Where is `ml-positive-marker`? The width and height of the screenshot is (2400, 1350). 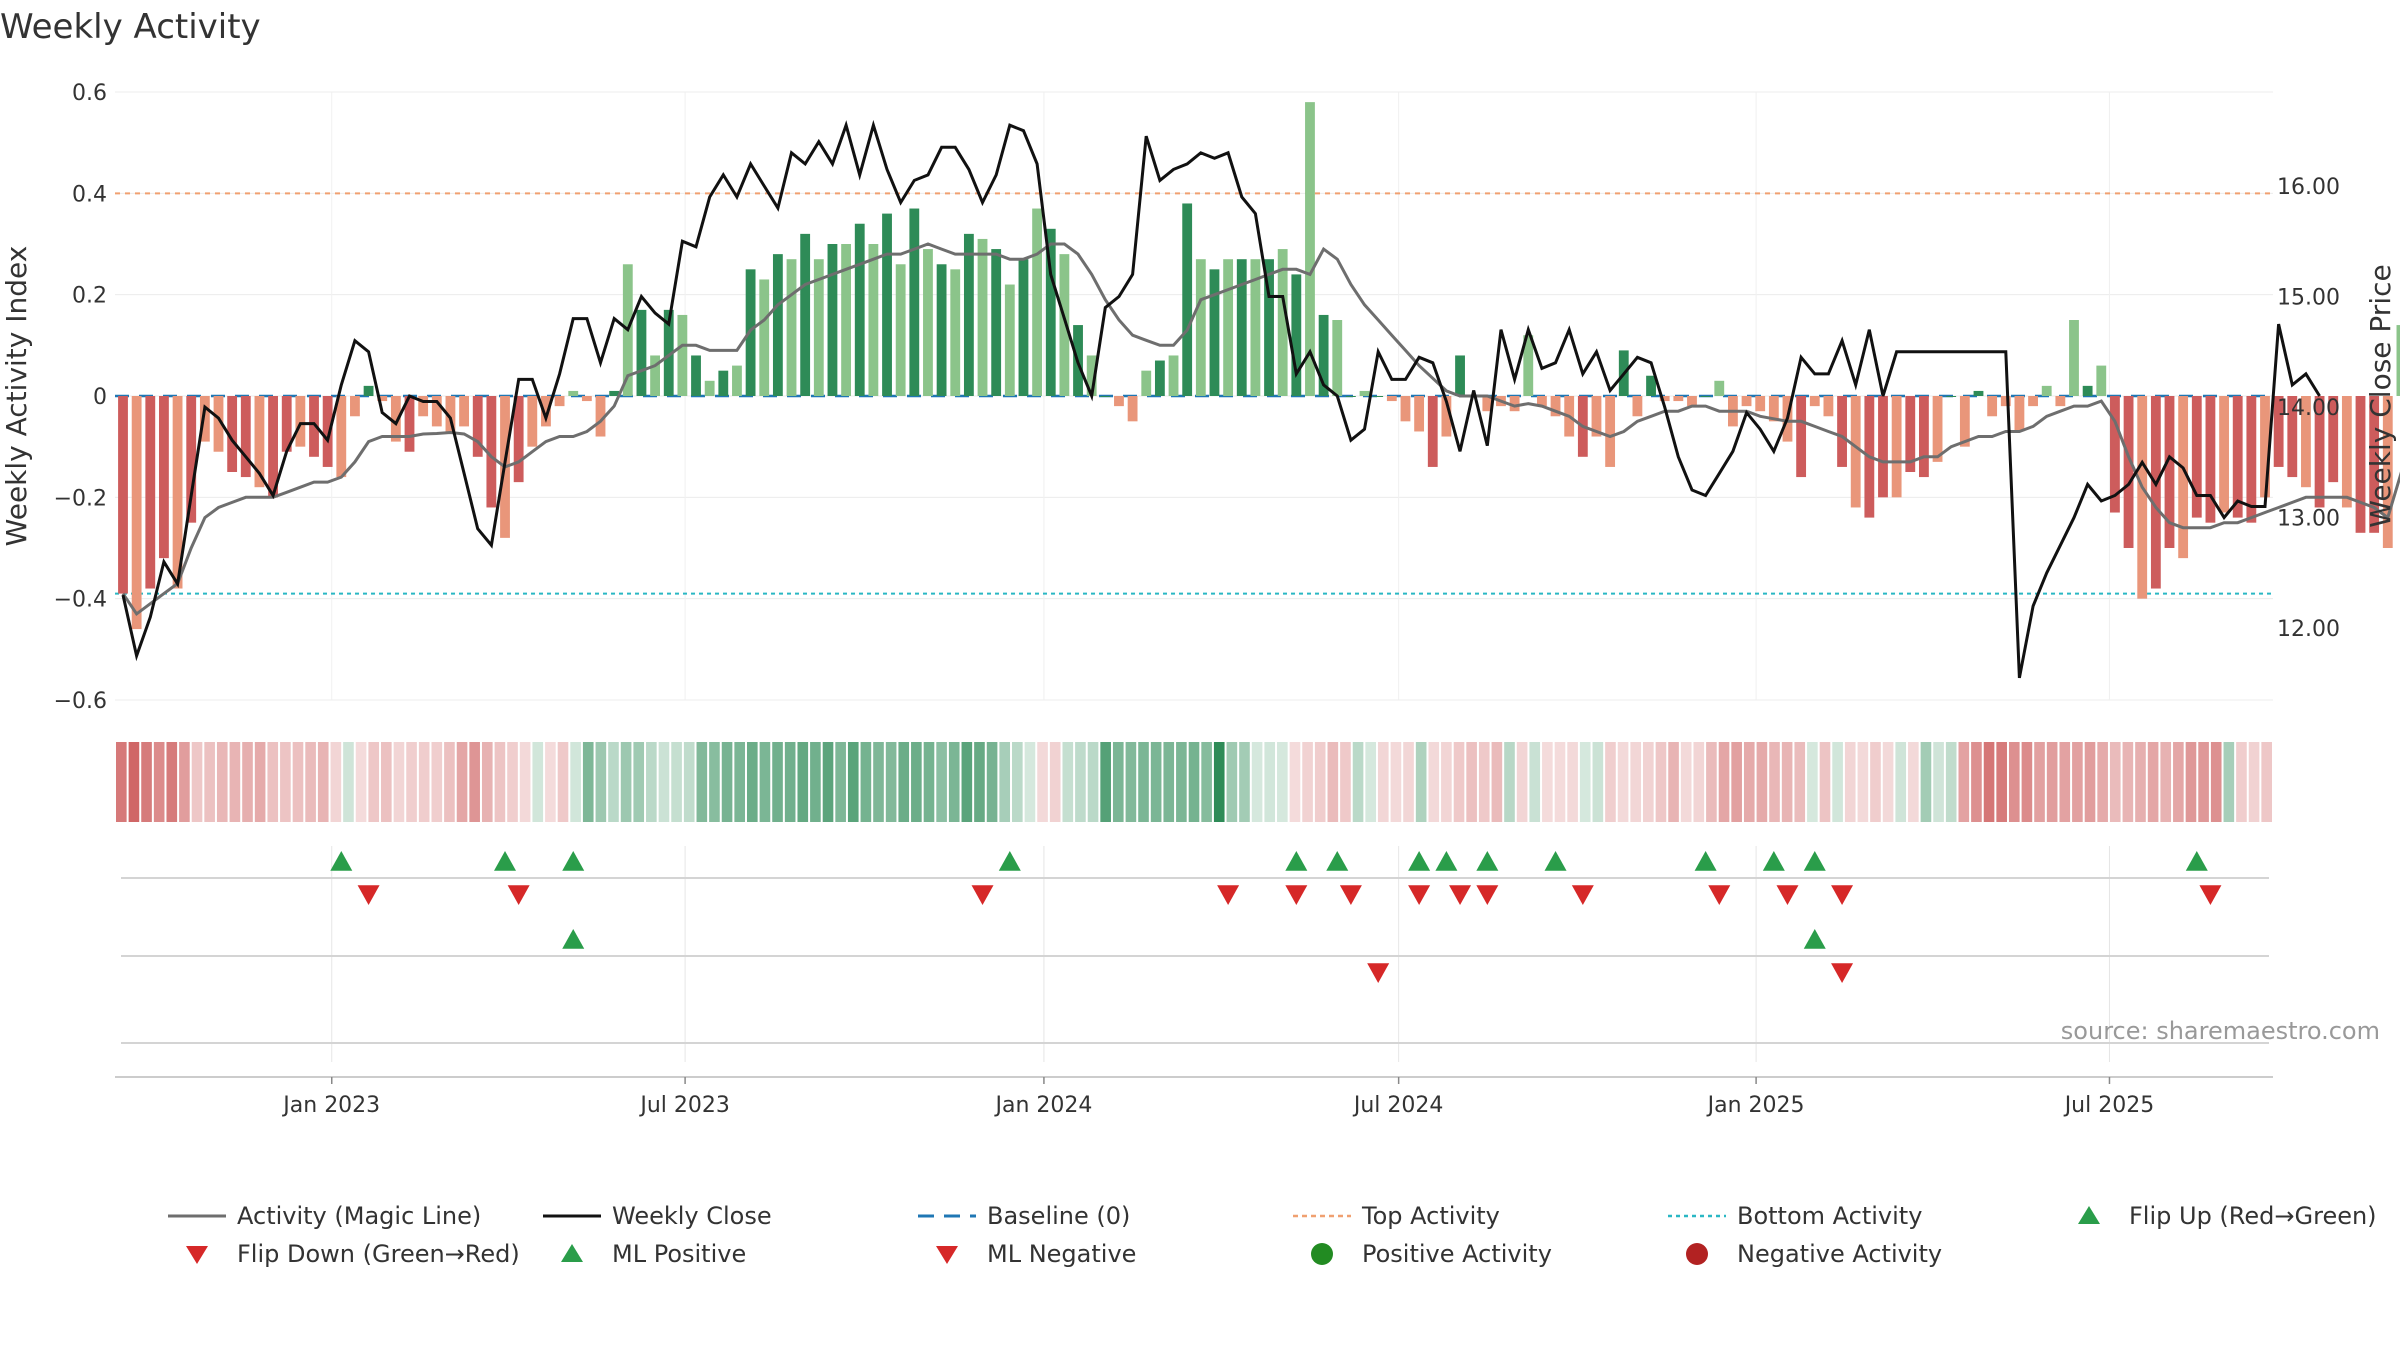 ml-positive-marker is located at coordinates (573, 939).